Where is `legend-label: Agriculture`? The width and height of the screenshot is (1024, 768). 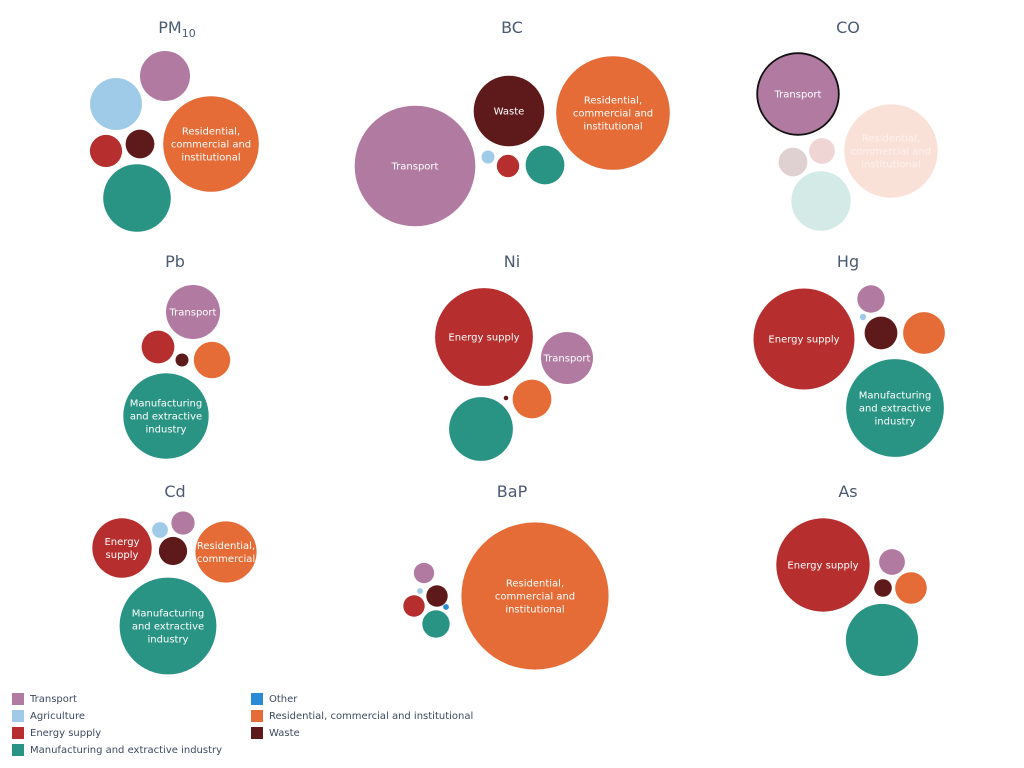 legend-label: Agriculture is located at coordinates (57, 716).